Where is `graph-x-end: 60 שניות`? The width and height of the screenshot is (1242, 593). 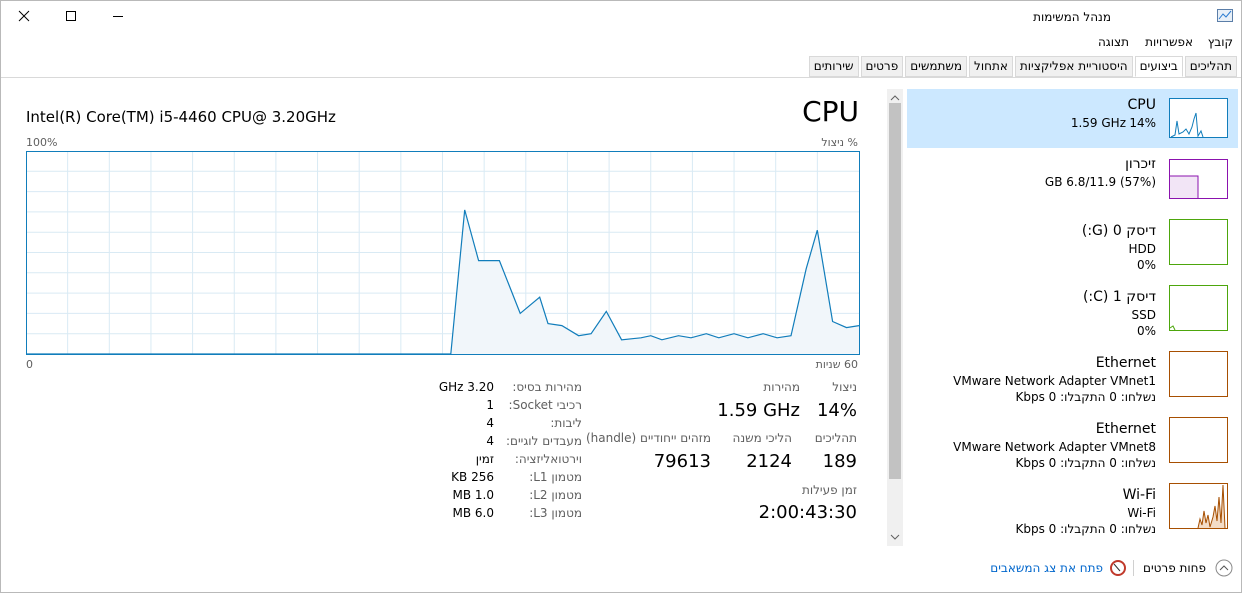
graph-x-end: 60 שניות is located at coordinates (836, 364).